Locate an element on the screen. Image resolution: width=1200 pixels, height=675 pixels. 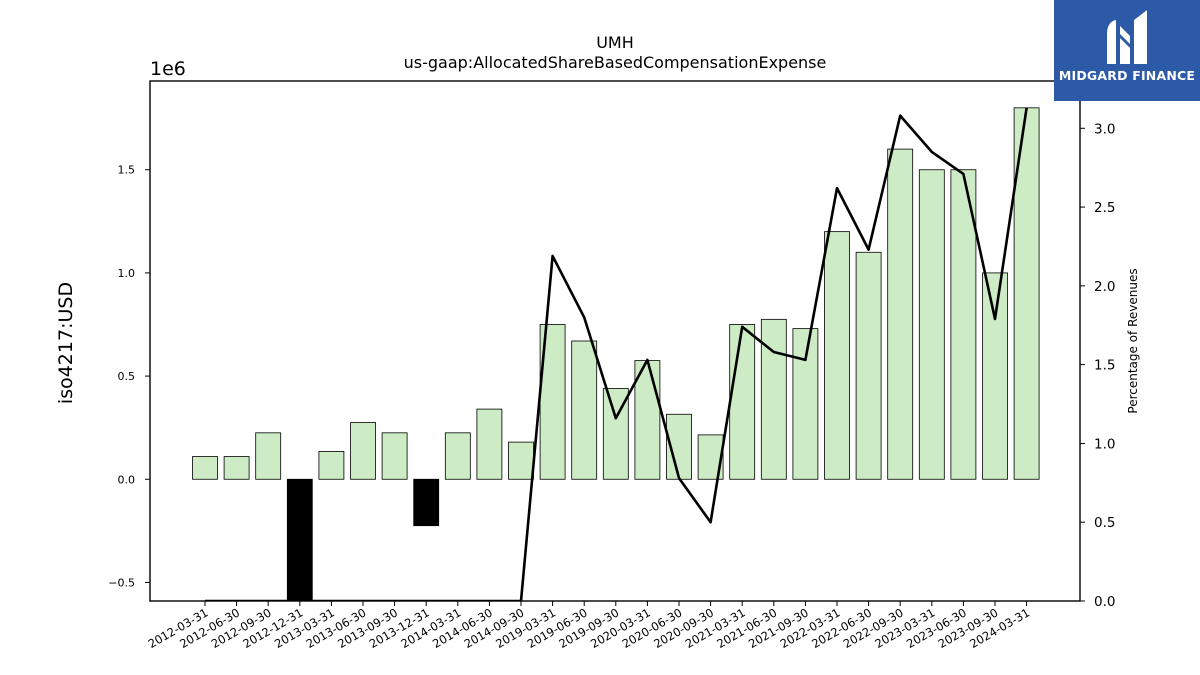
y-tick-label: 1.5 is located at coordinates (127, 170).